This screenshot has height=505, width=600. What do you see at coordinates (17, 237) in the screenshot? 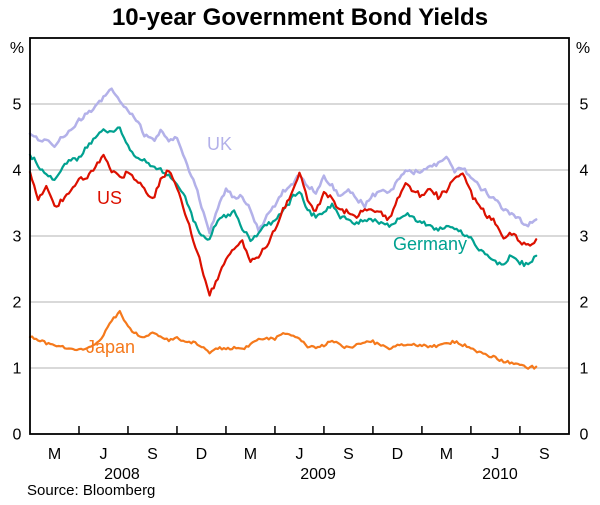
I see `y-axis-label-left: 3` at bounding box center [17, 237].